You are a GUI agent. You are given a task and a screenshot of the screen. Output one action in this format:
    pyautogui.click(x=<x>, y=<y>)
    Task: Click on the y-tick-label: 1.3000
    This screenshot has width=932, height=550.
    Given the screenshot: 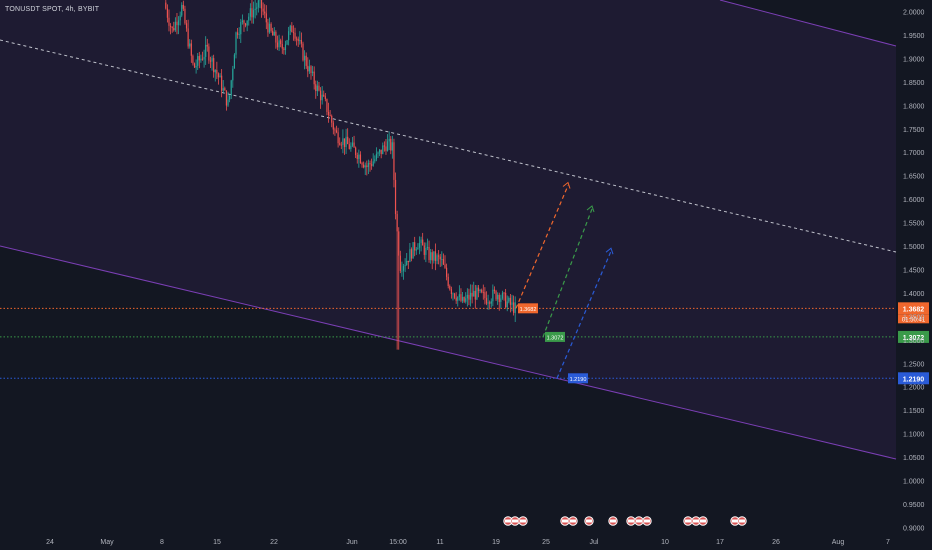 What is the action you would take?
    pyautogui.click(x=914, y=341)
    